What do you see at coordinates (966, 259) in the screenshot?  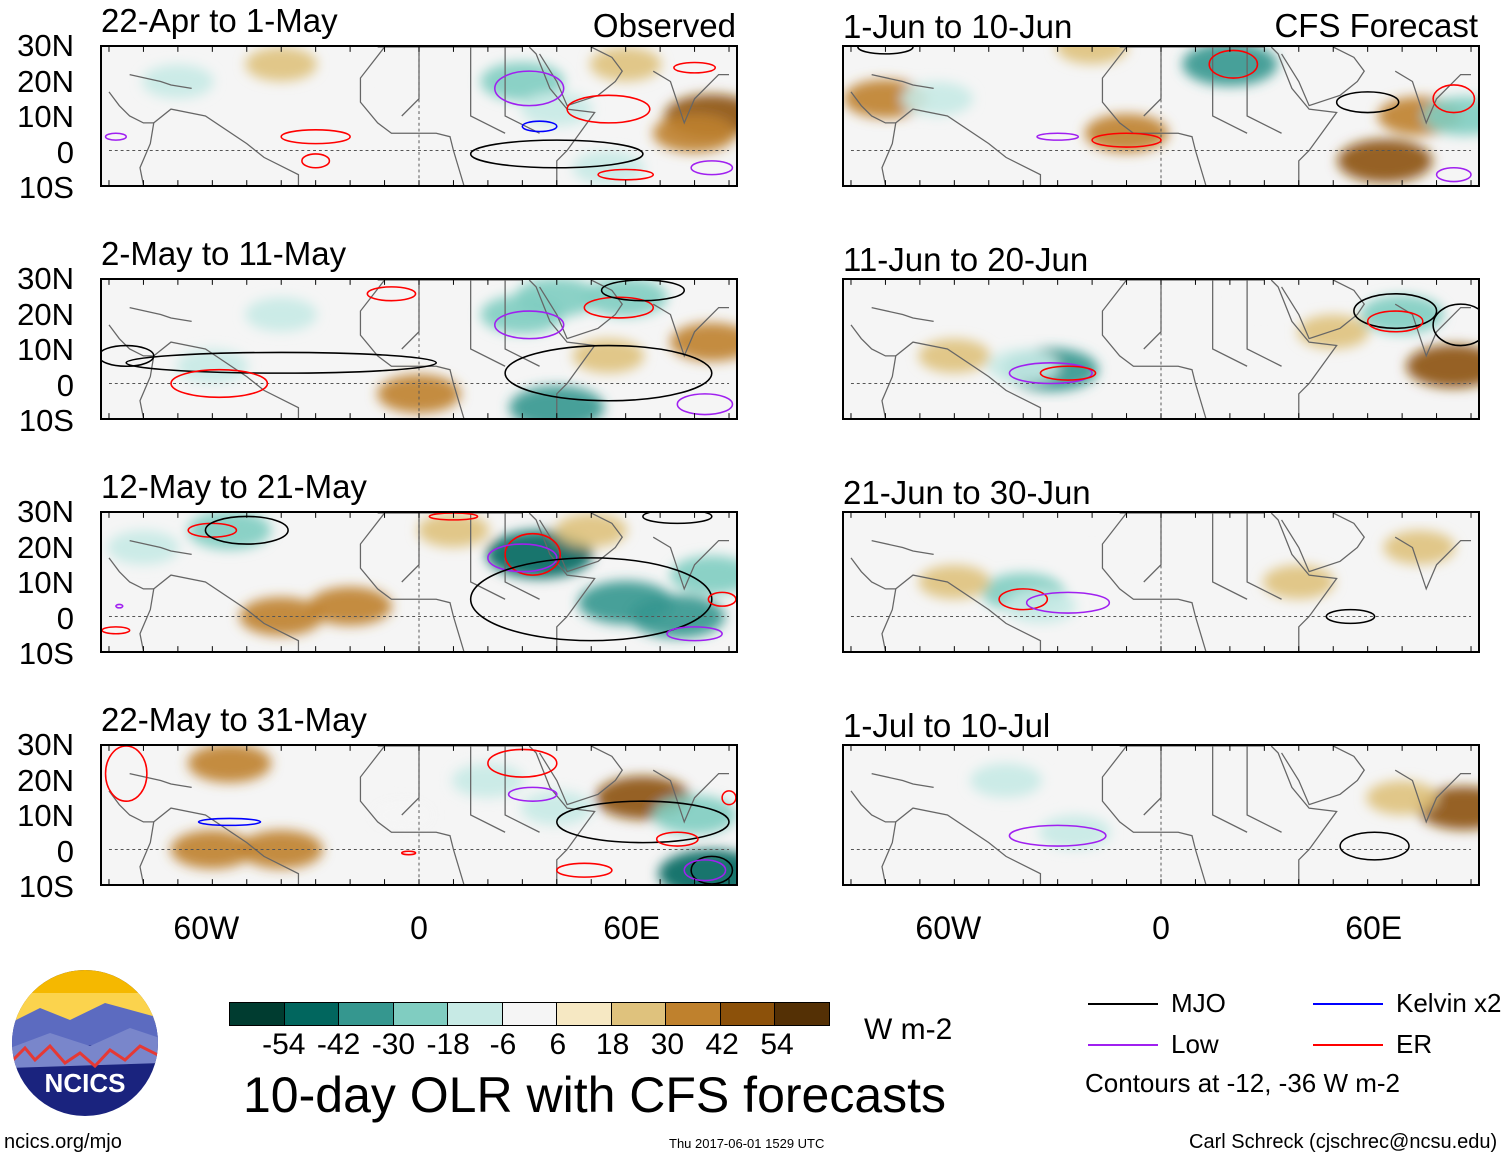 I see `panel-title: 11-Jun to 20-Jun` at bounding box center [966, 259].